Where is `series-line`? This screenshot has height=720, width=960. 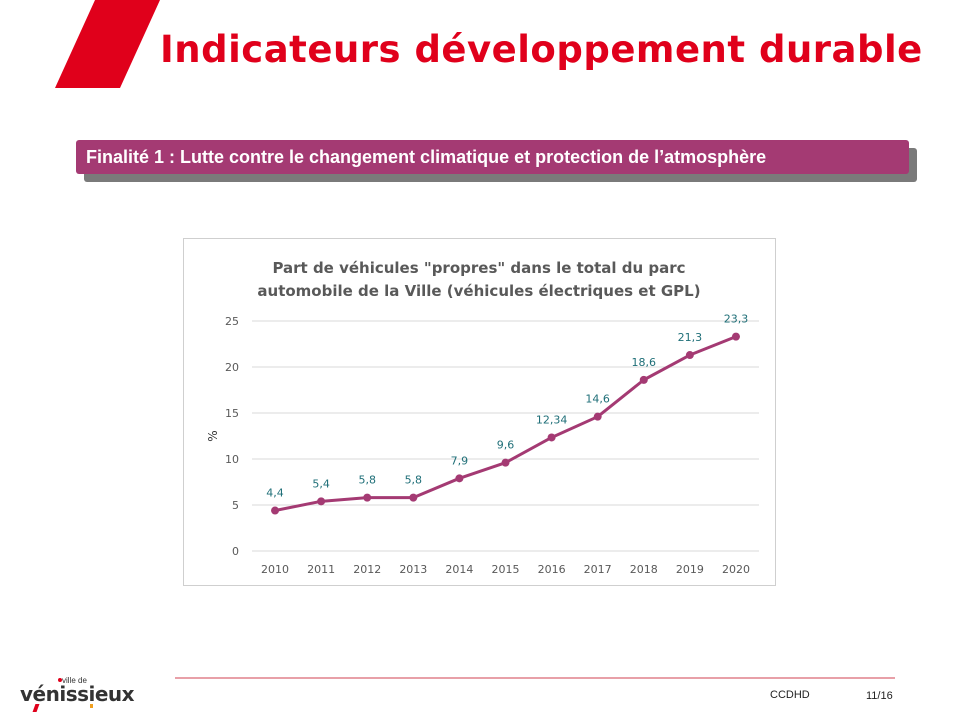
series-line is located at coordinates (505, 423).